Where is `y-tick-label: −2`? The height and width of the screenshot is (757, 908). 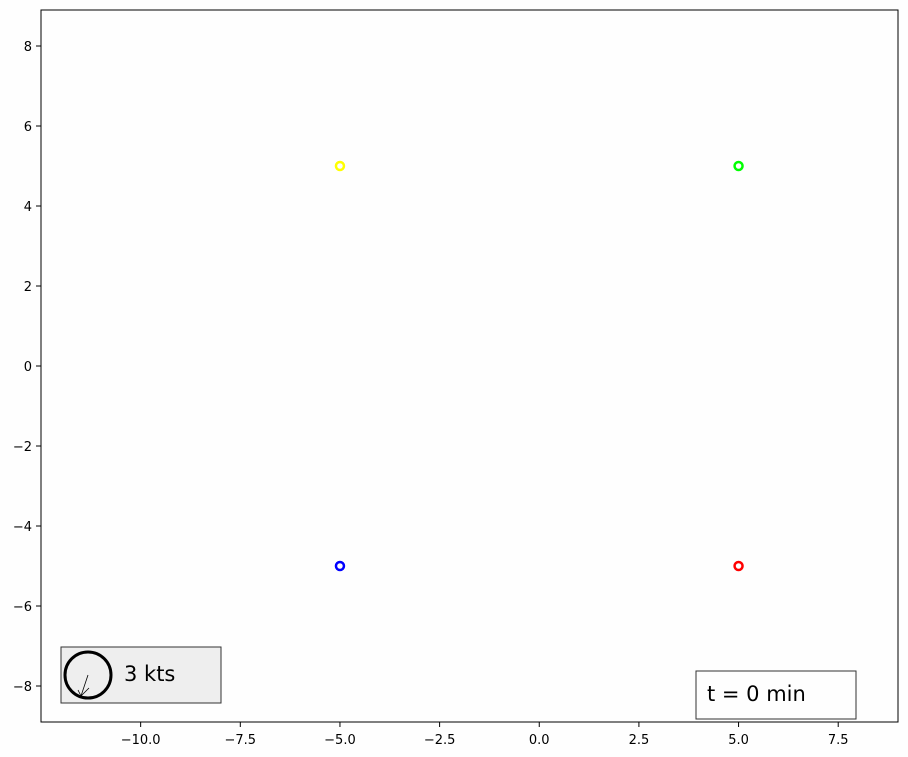
y-tick-label: −2 is located at coordinates (22, 447).